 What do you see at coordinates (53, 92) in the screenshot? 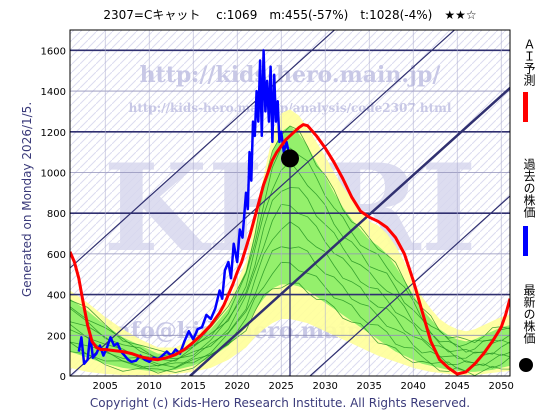
I see `y-tick-label-1400: 1400` at bounding box center [53, 92].